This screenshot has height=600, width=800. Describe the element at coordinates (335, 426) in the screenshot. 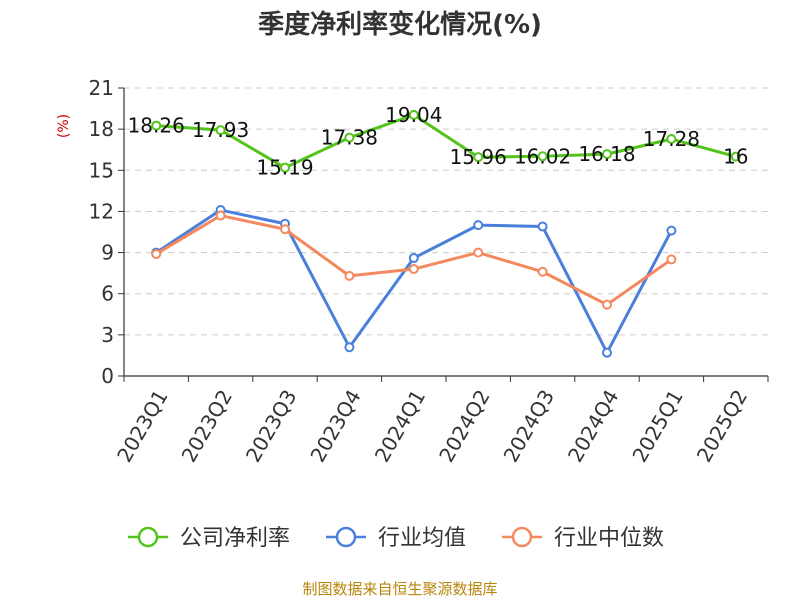

I see `x-tick-label: 2023Q4` at that location.